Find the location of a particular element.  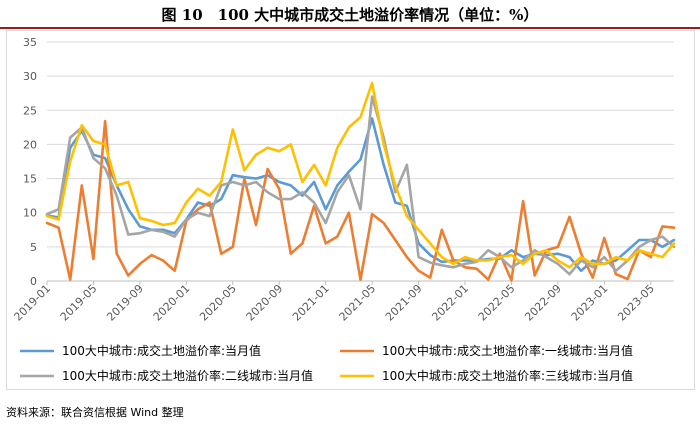

legend-label: 100大中城市:成交土地溢价率:当月值 is located at coordinates (161, 350).